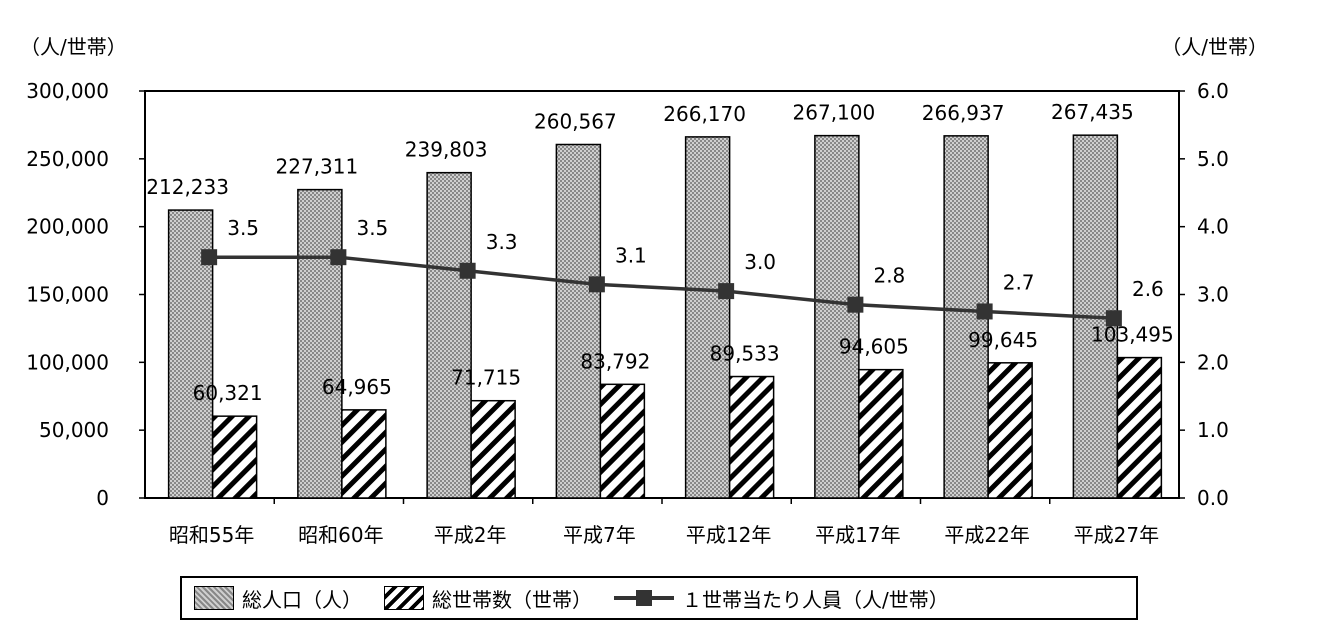  Describe the element at coordinates (102, 498) in the screenshot. I see `left-axis-tick-label: 0` at that location.